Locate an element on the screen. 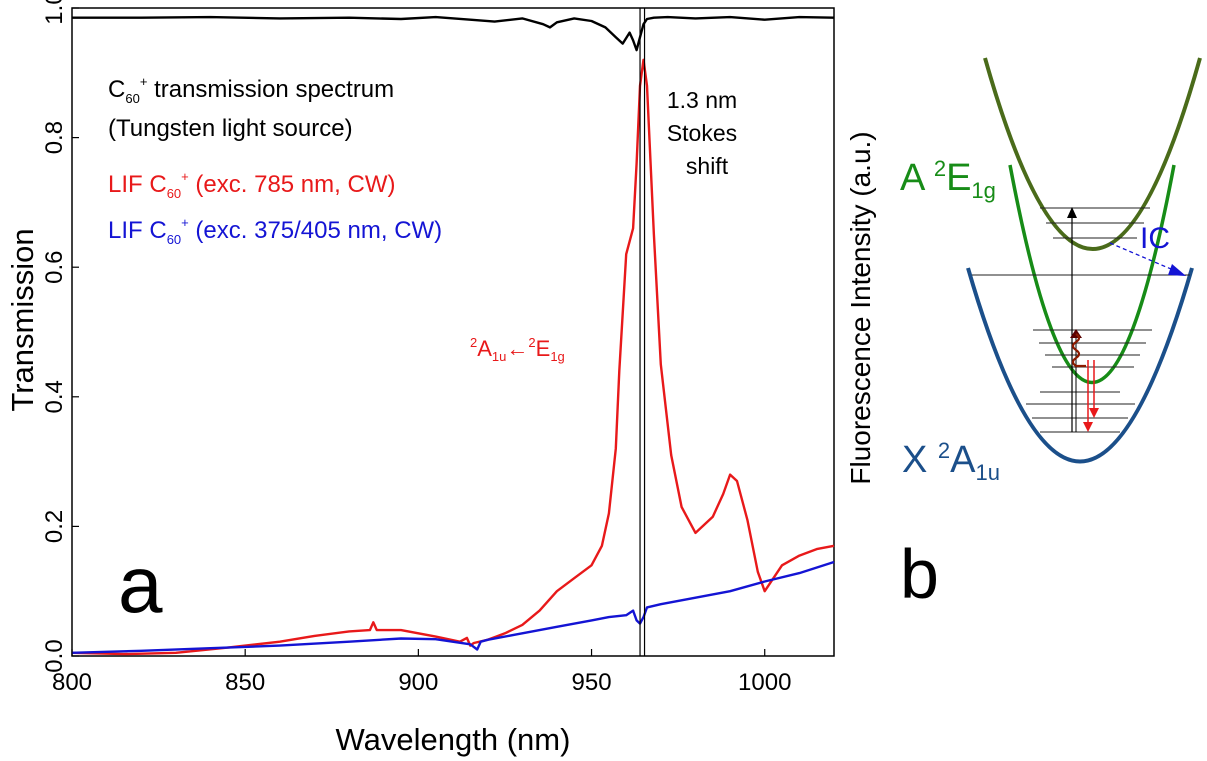 Image resolution: width=1207 pixels, height=761 pixels. y-tick-label: 0.6 is located at coordinates (54, 267).